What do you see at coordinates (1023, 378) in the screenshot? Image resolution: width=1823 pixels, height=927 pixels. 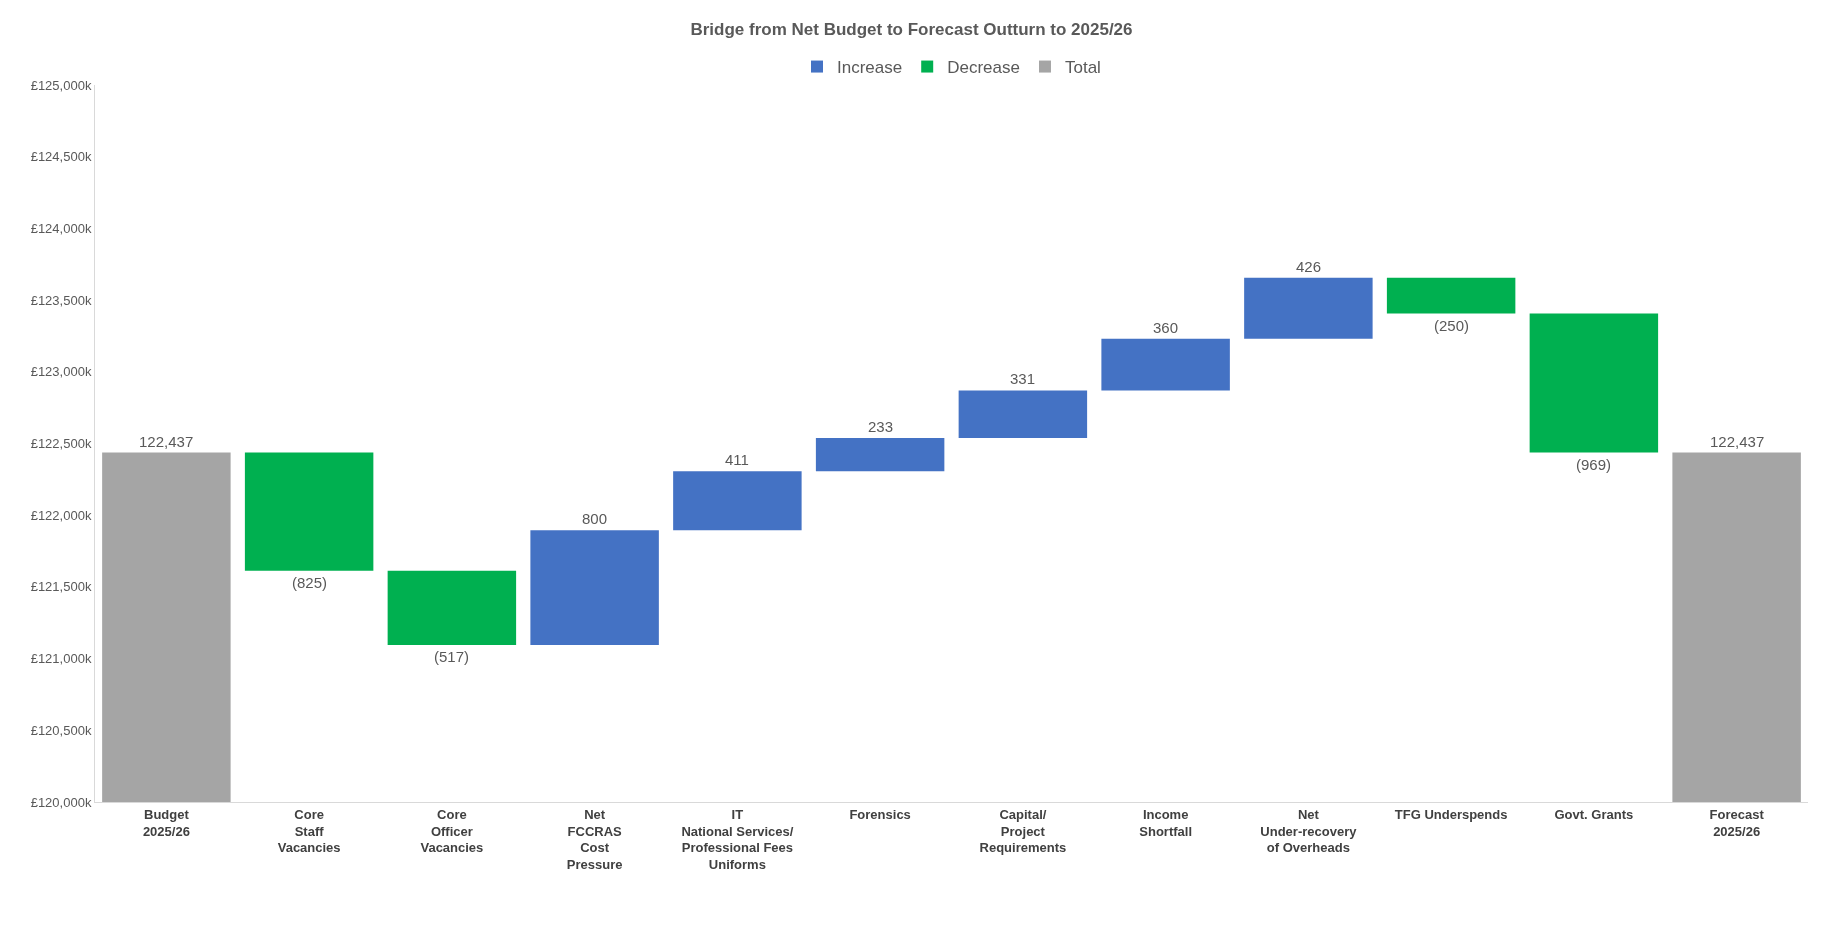 I see `data-label: 331` at bounding box center [1023, 378].